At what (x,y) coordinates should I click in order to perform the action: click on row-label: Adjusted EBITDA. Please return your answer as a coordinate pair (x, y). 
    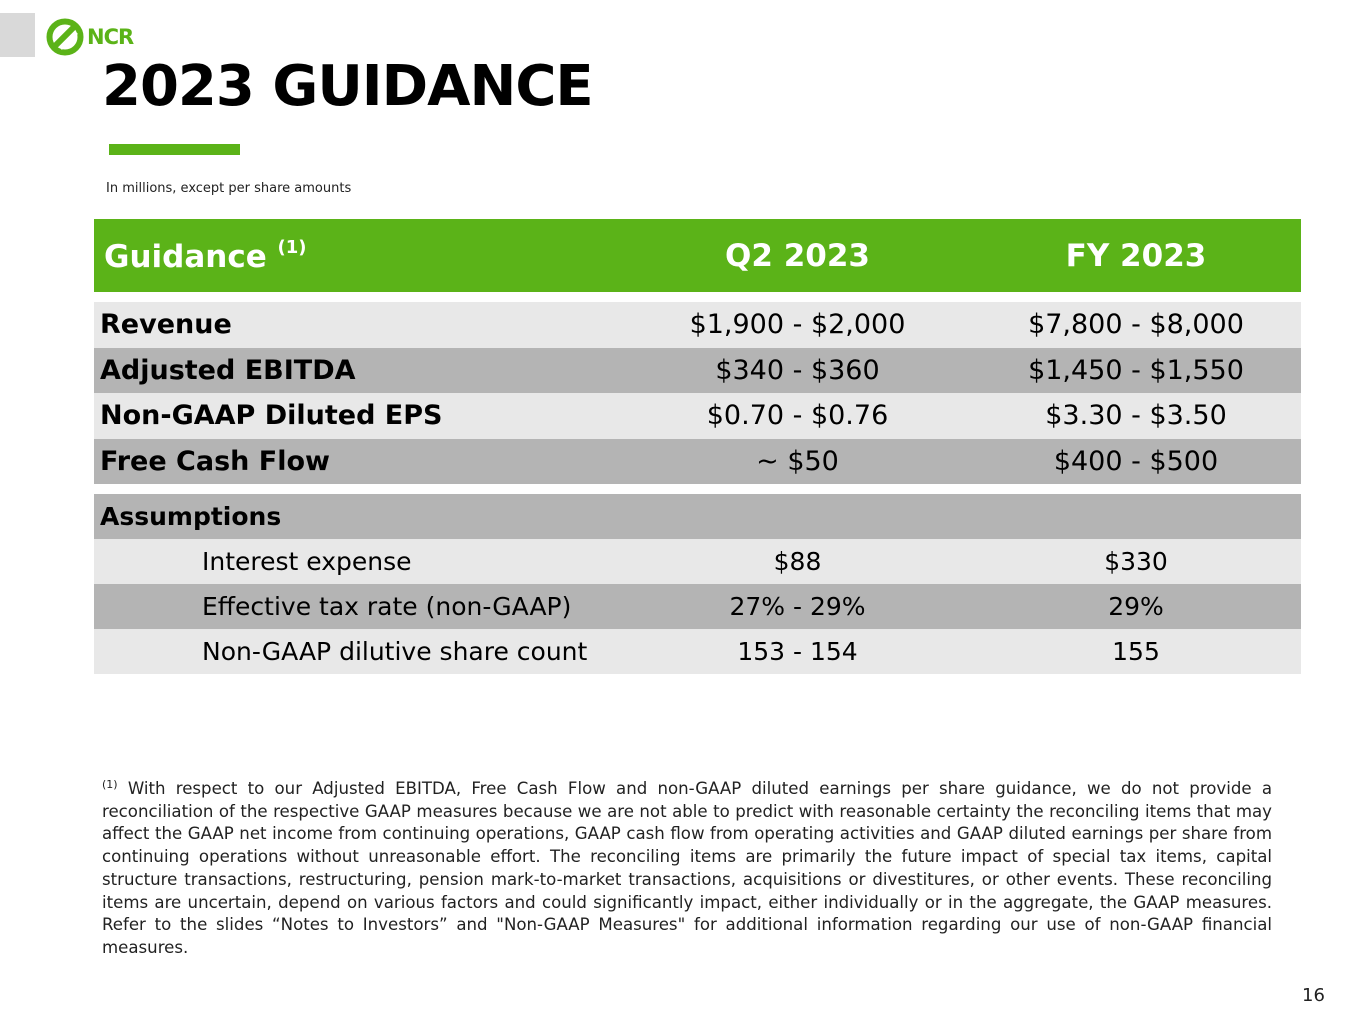
    Looking at the image, I should click on (228, 370).